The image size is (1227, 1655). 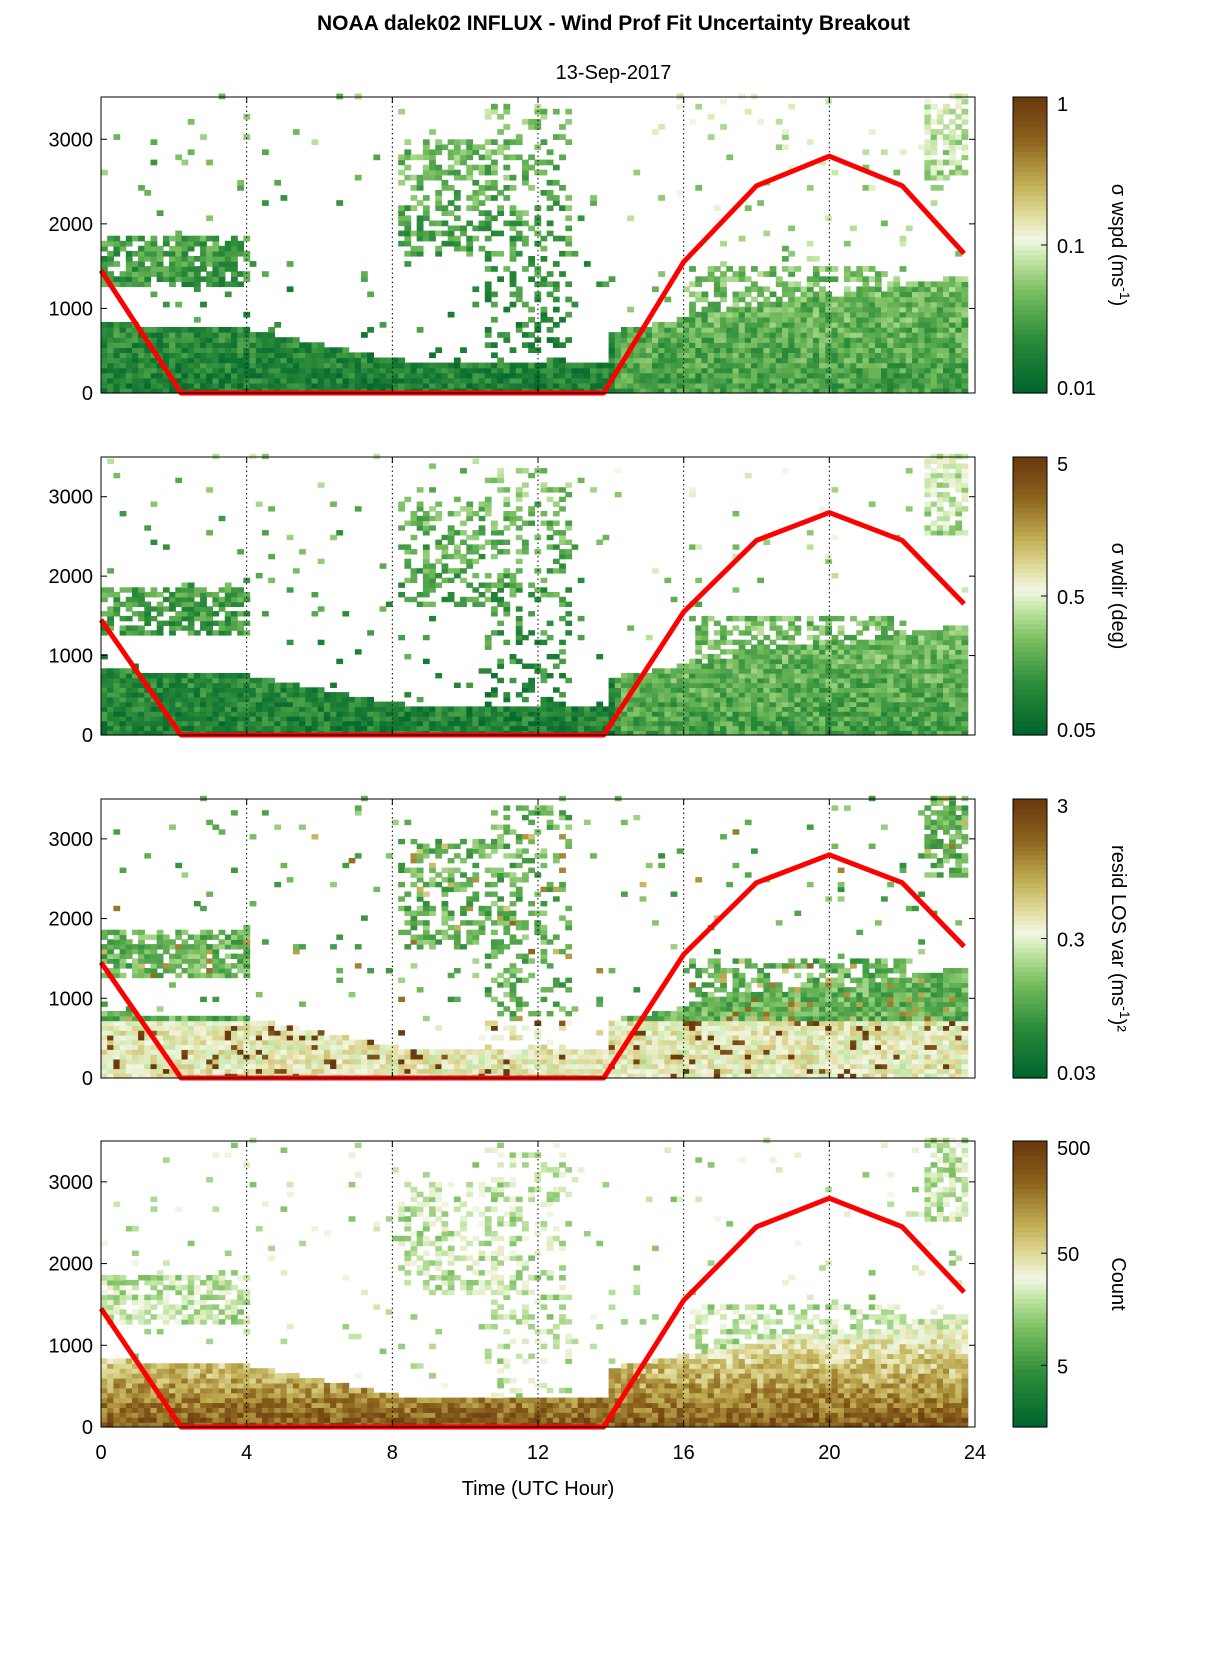 What do you see at coordinates (538, 1453) in the screenshot?
I see `x-tick-label: 12` at bounding box center [538, 1453].